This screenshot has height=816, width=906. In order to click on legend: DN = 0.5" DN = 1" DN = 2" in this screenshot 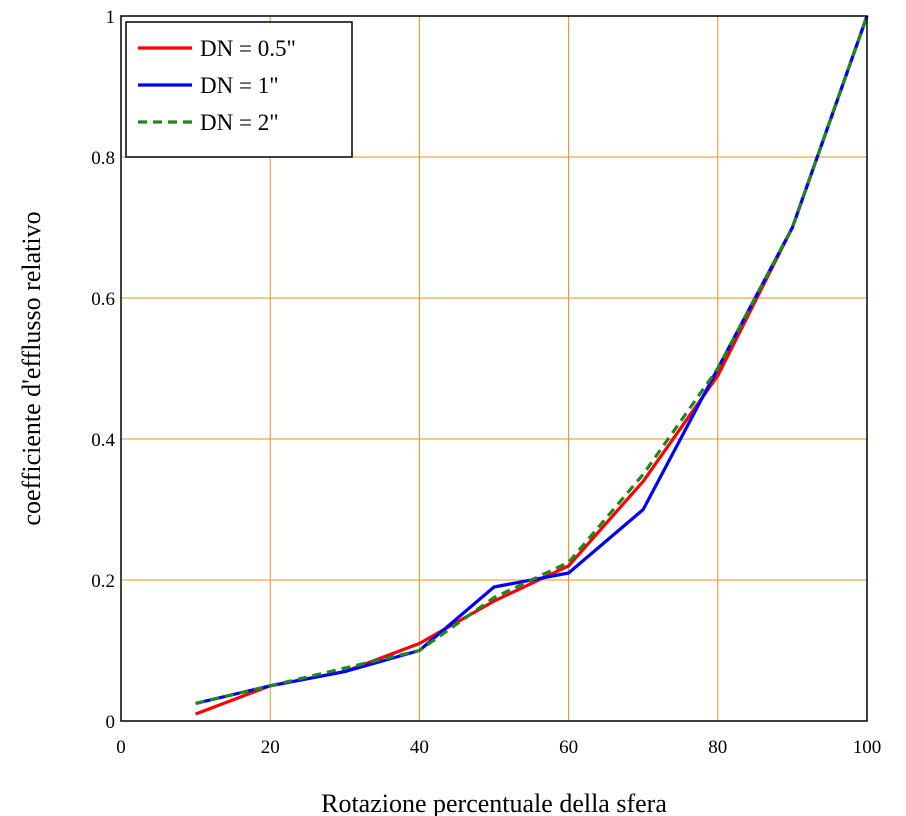, I will do `click(239, 89)`.